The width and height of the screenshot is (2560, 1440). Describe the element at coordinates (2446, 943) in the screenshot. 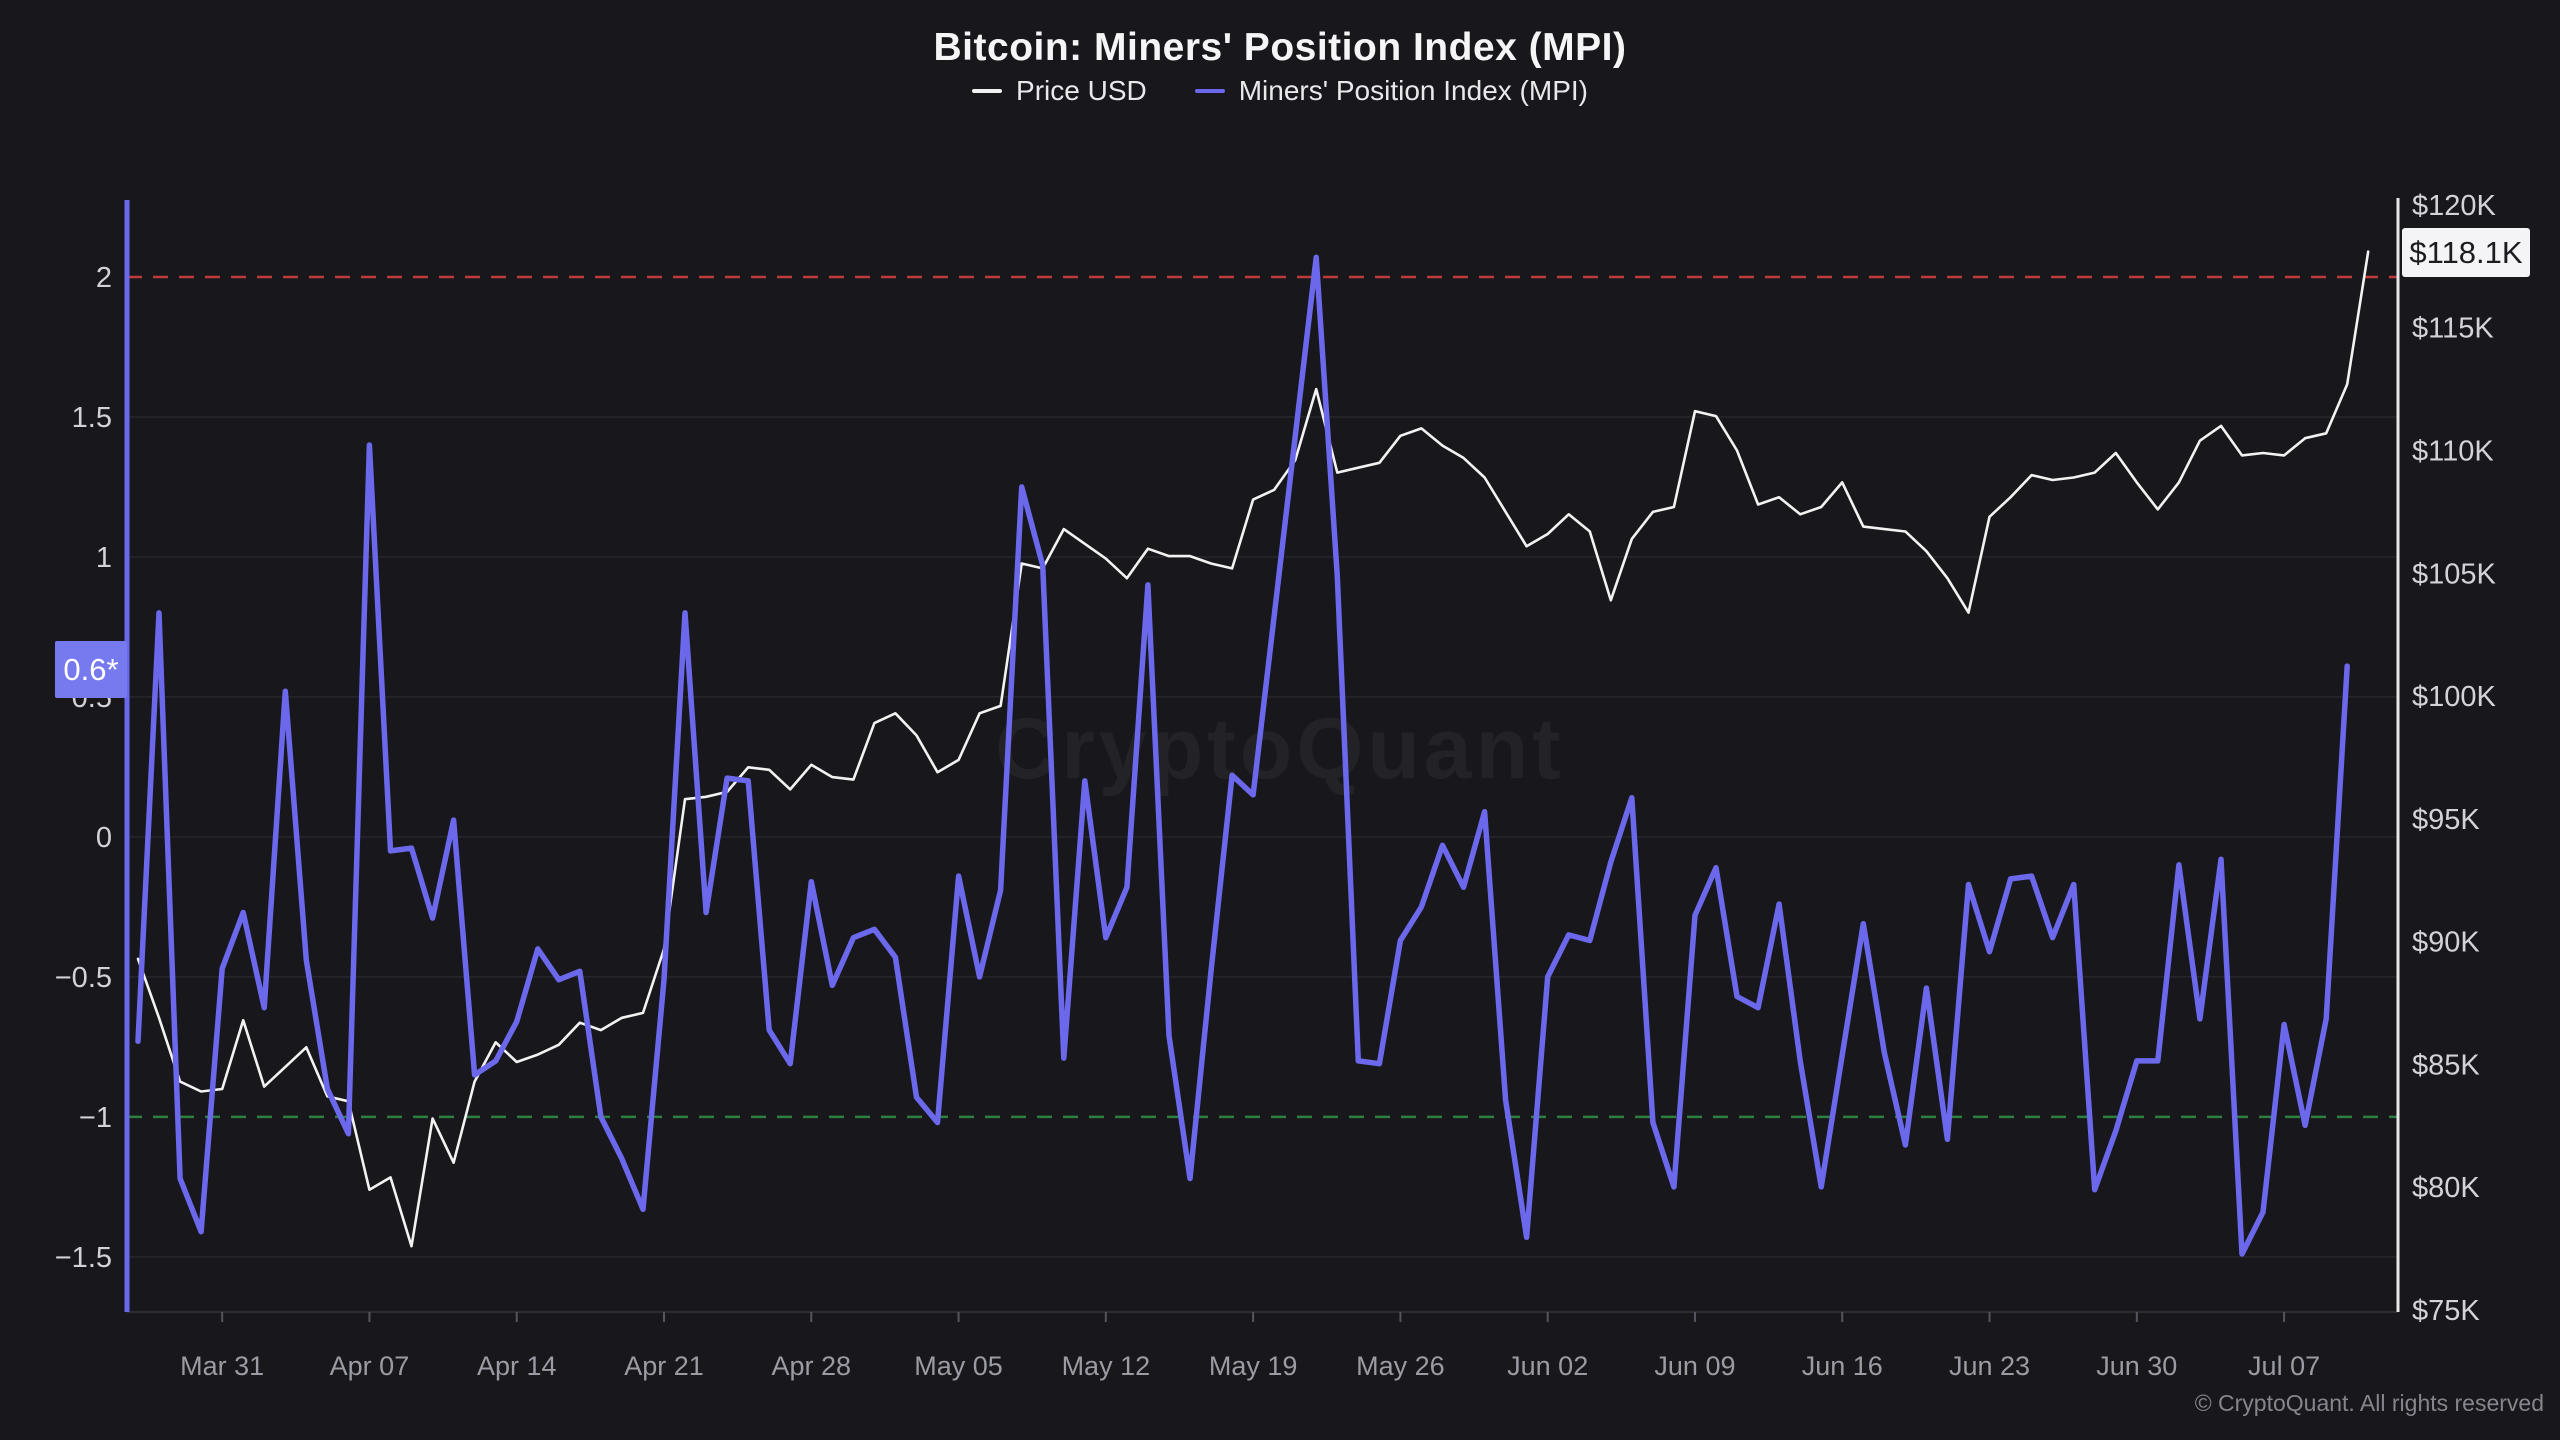

I see `right-axis-tick-label: $90K` at that location.